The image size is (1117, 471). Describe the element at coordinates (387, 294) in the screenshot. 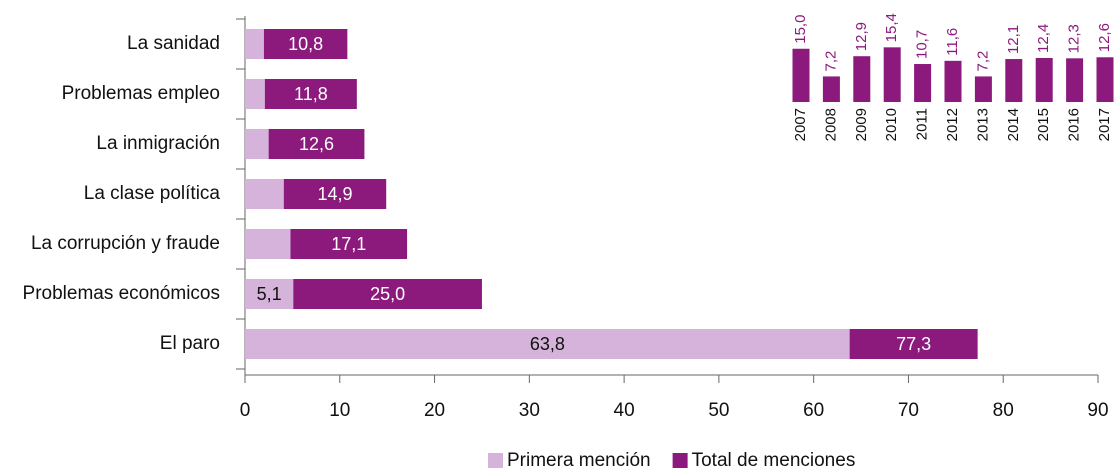

I see `value-label: 25,0` at that location.